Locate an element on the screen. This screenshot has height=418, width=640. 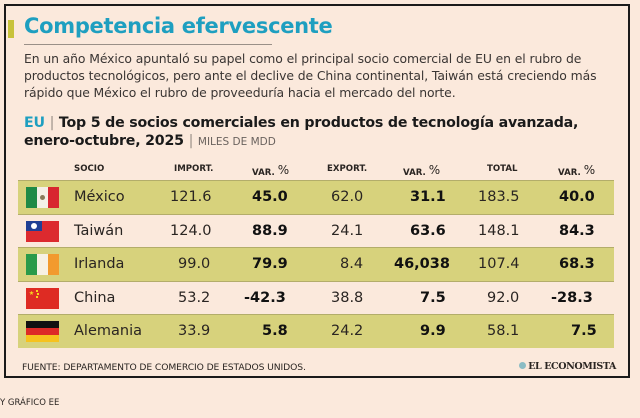
publisher-logo: EL ECONOMISTA is located at coordinates (567, 366).